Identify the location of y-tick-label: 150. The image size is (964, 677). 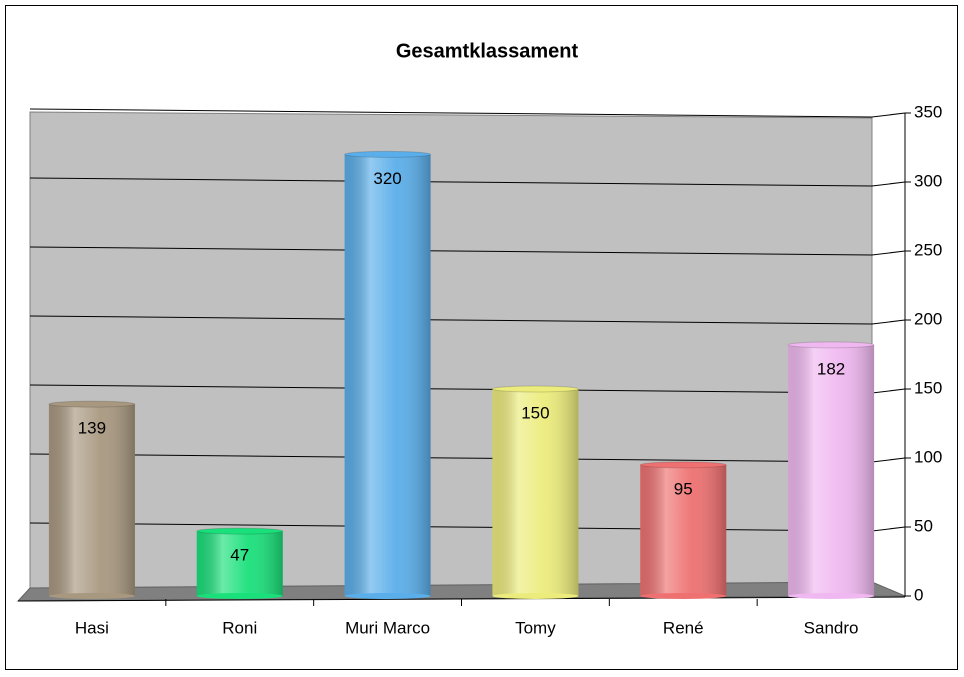
(928, 387).